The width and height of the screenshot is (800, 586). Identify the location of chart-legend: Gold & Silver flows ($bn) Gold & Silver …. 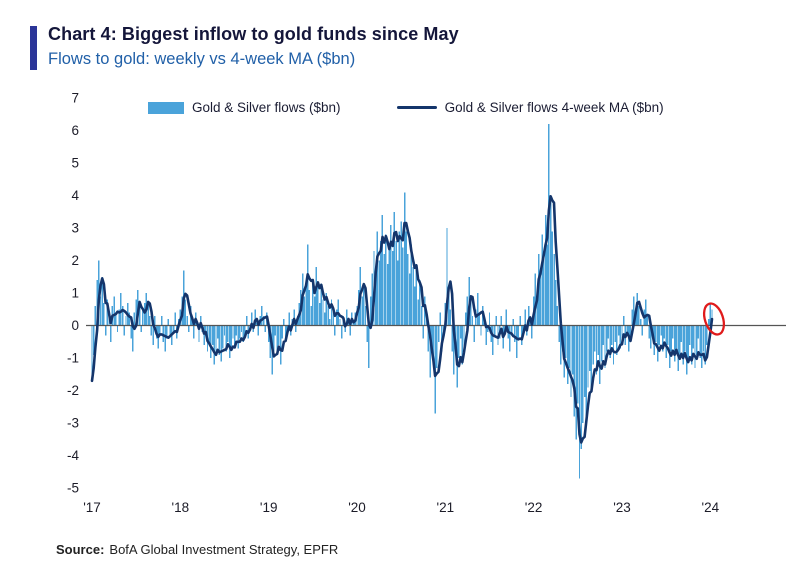
(406, 107).